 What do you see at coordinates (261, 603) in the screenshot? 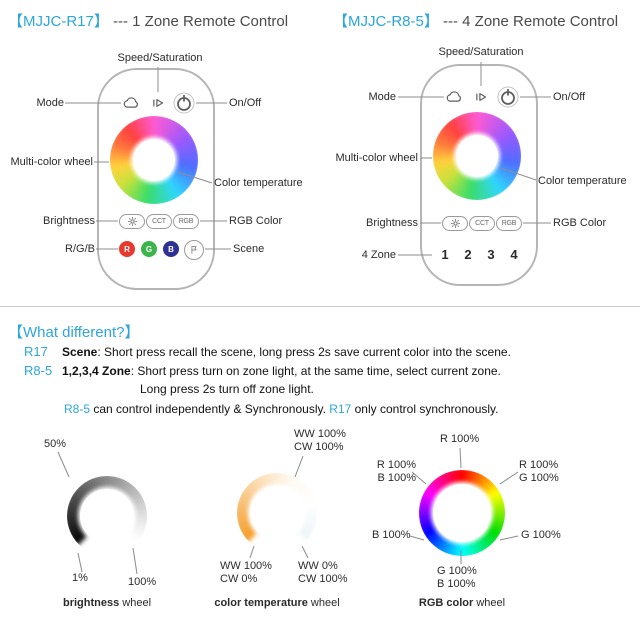
I see `temp-caption-bold: color temperature` at bounding box center [261, 603].